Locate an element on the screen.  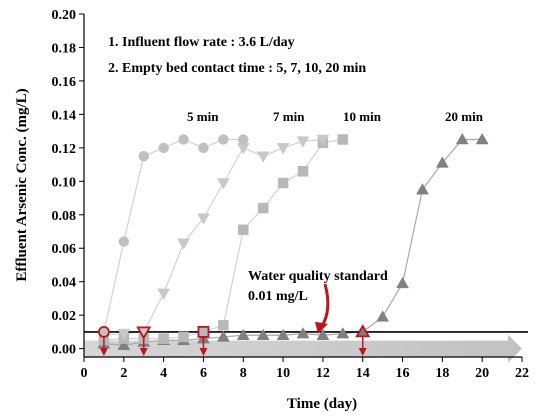
y-tick-label: 0.06 is located at coordinates (64, 249).